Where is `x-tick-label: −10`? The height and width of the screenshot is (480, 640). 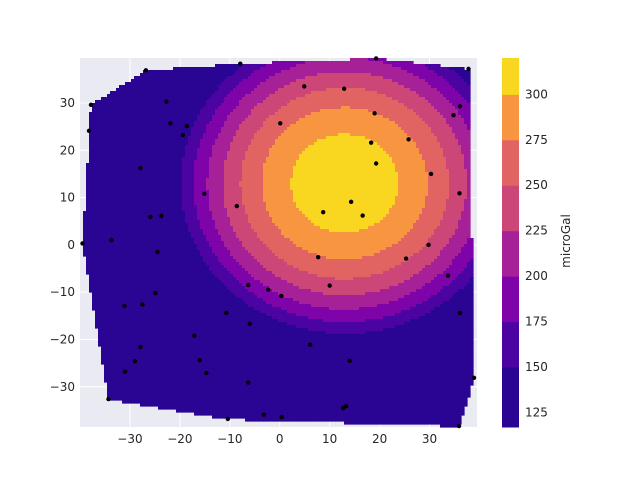 x-tick-label: −10 is located at coordinates (229, 439).